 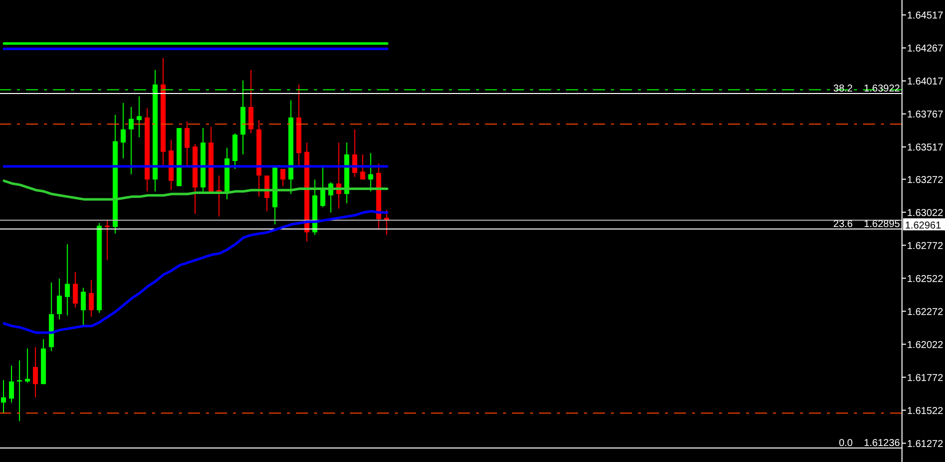 I want to click on y-tick-label: 1.62022, so click(x=925, y=345).